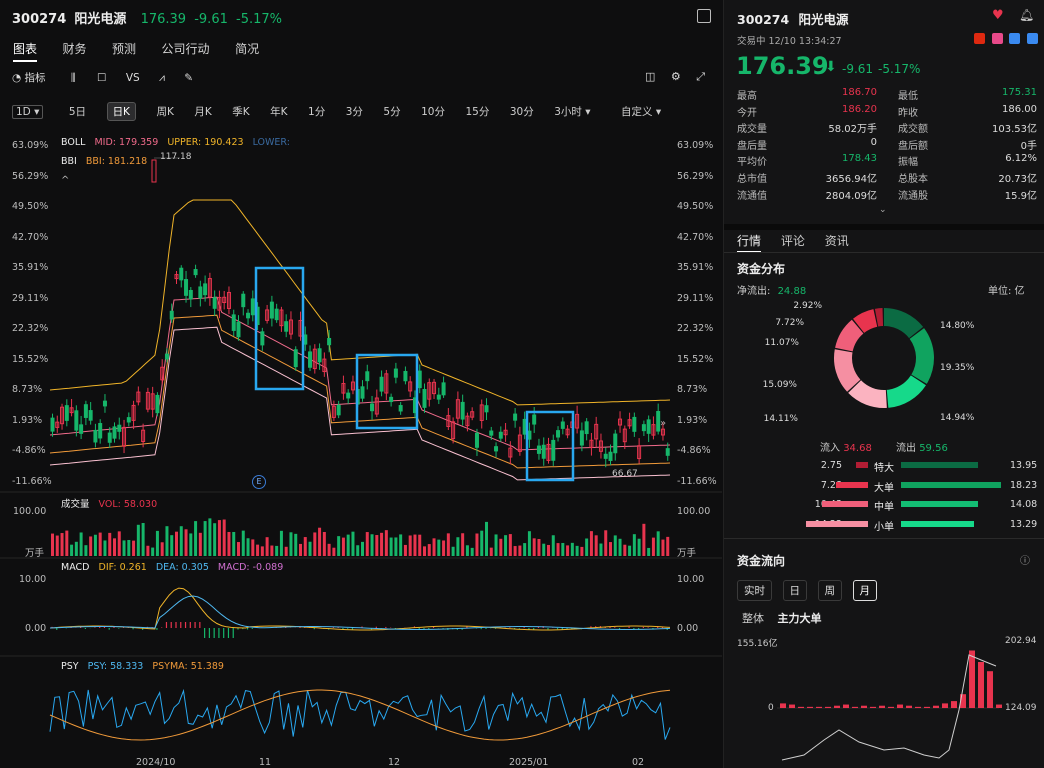  What do you see at coordinates (259, 482) in the screenshot?
I see `event-marker: E` at bounding box center [259, 482].